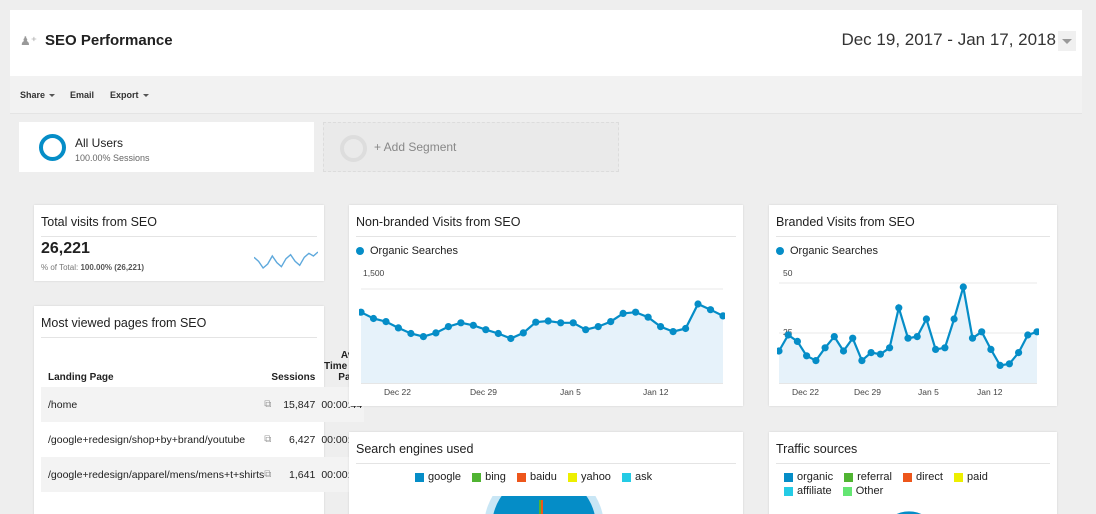  What do you see at coordinates (414, 251) in the screenshot?
I see `legend-label: Organic Searches` at bounding box center [414, 251].